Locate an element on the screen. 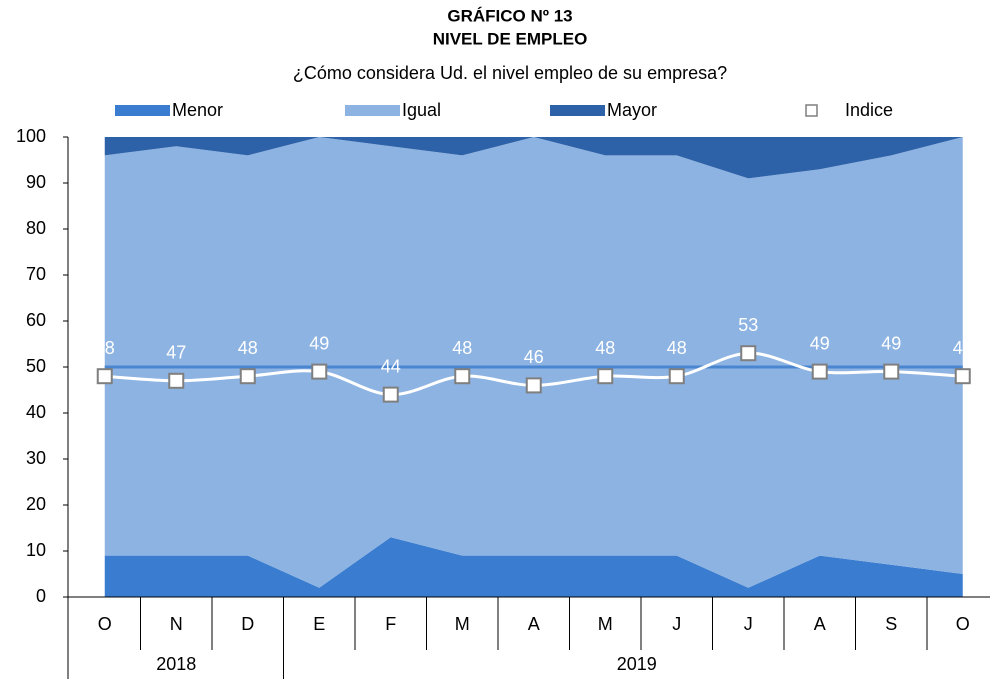 Image resolution: width=991 pixels, height=679 pixels. legend-label: Igual is located at coordinates (421, 110).